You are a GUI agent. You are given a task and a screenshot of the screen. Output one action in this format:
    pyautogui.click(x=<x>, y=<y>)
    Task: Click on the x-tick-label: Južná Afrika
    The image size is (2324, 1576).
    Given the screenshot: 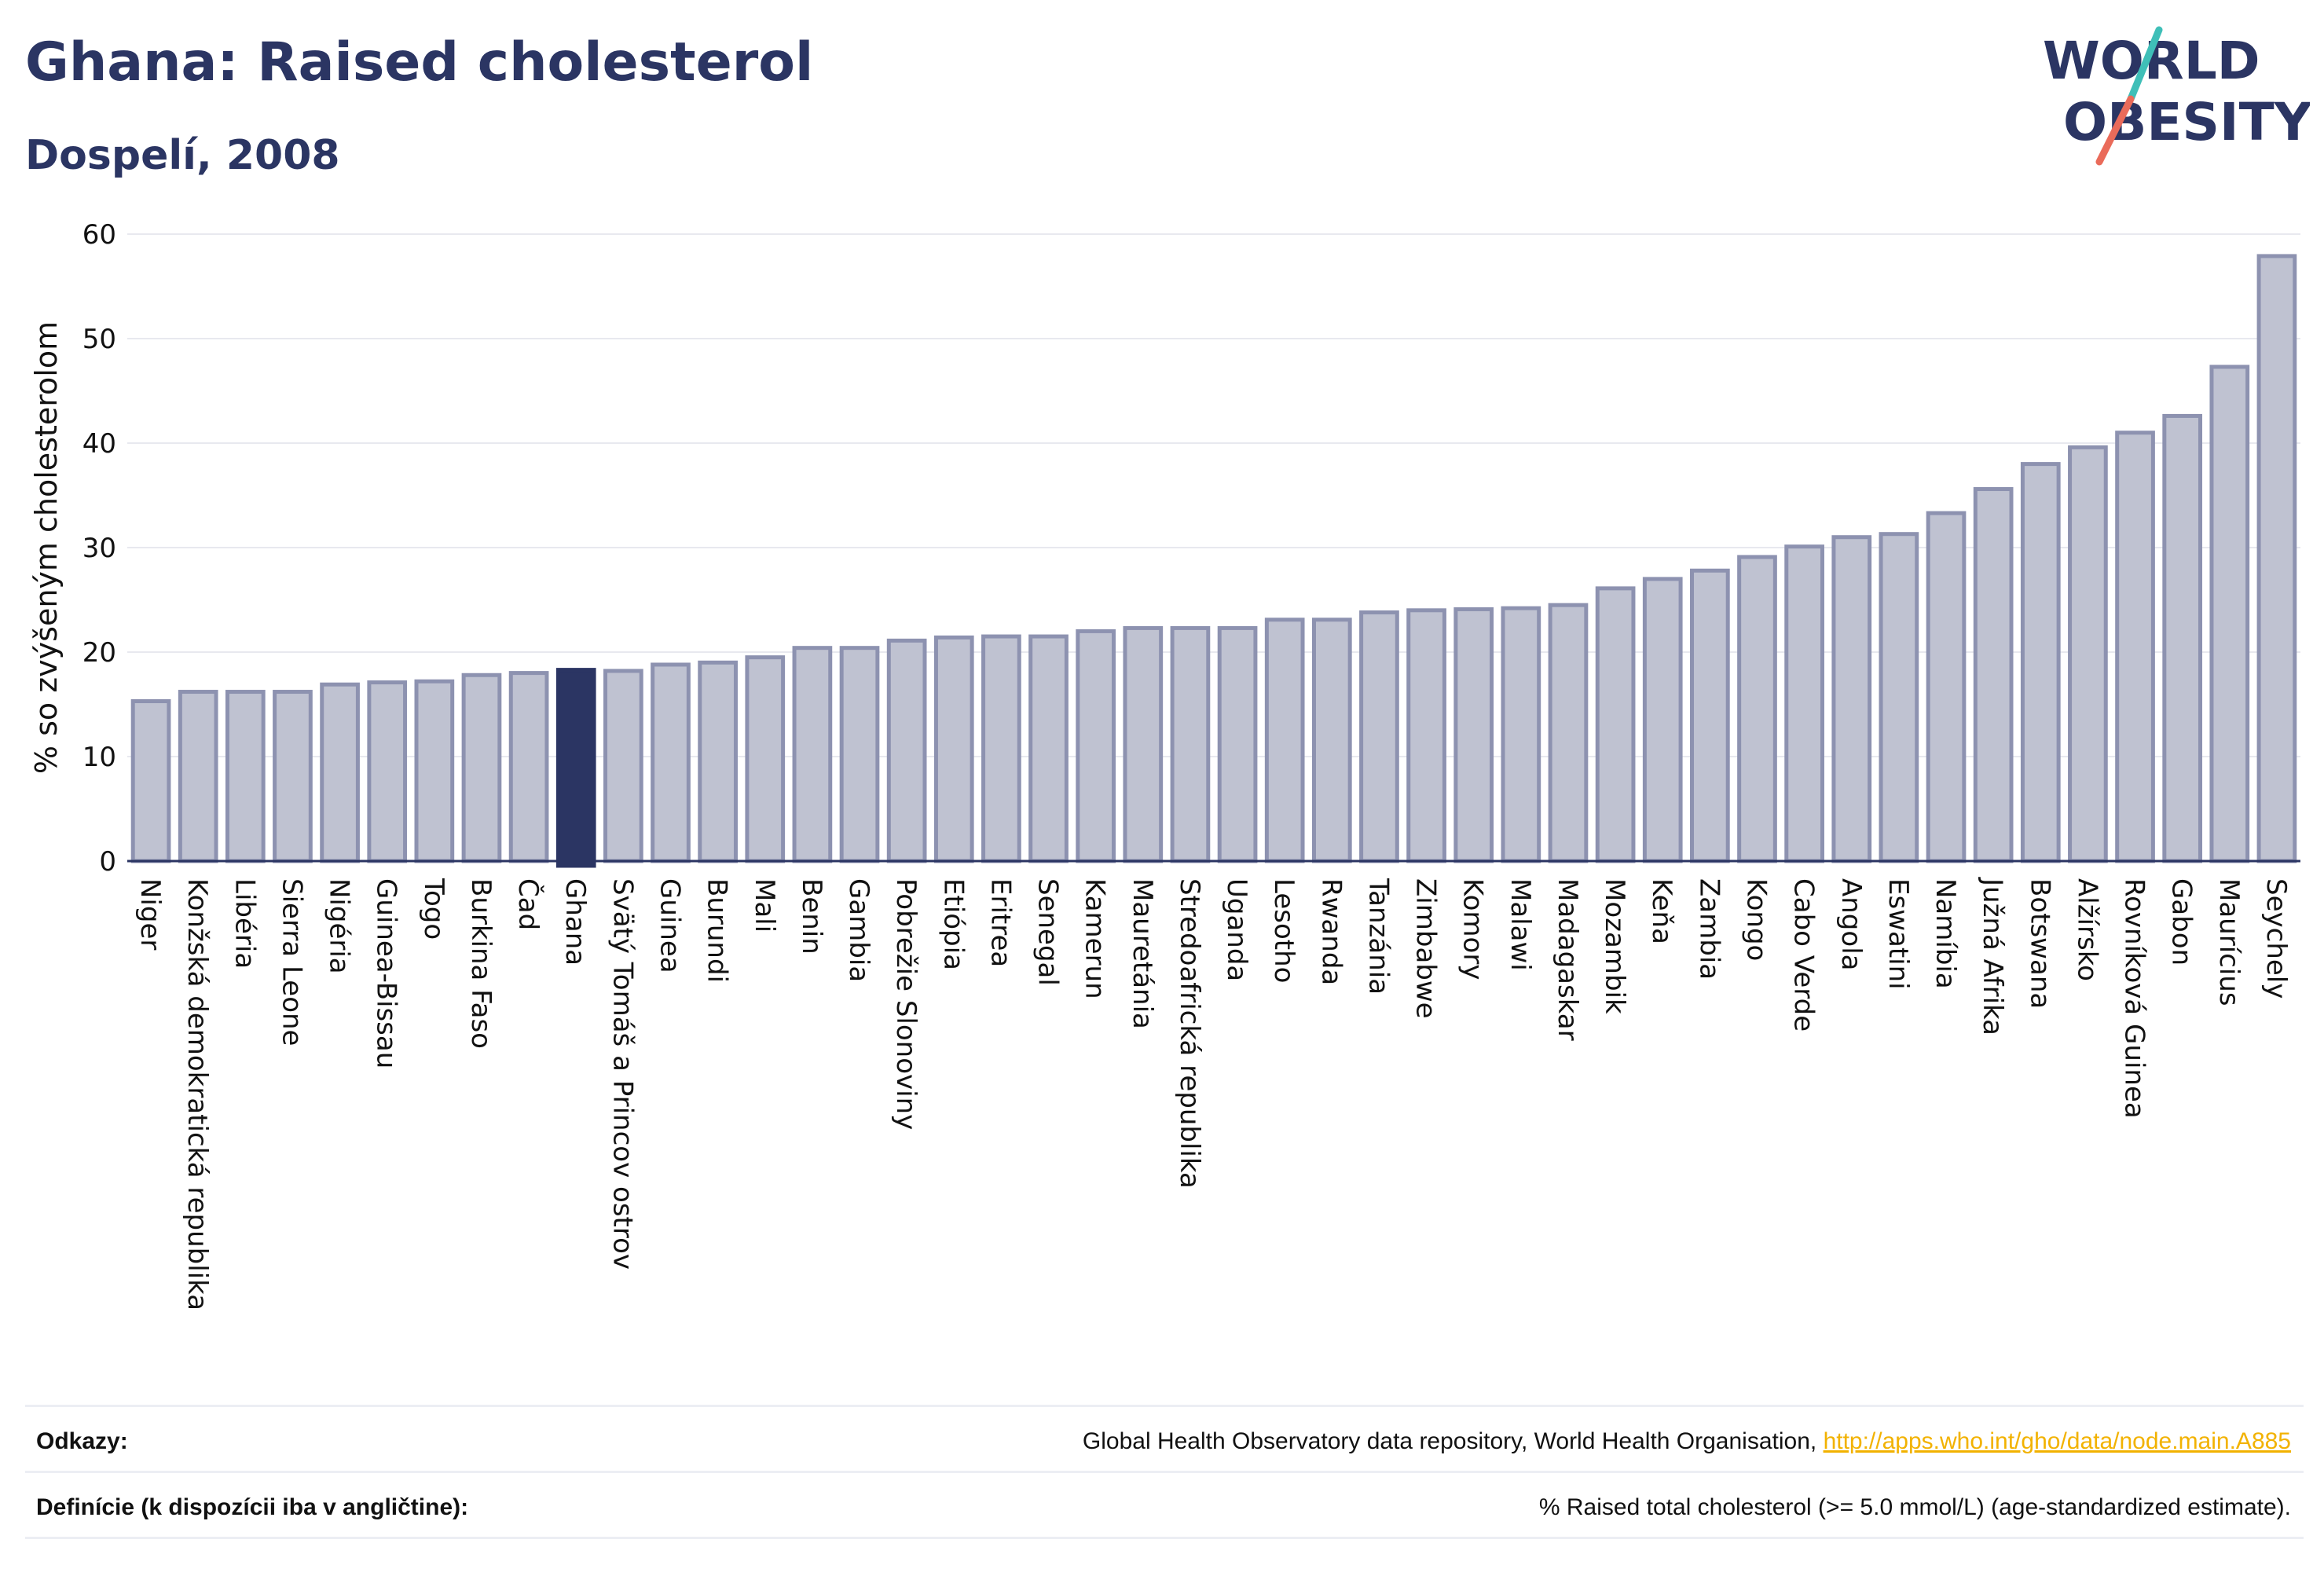 What is the action you would take?
    pyautogui.click(x=1992, y=956)
    